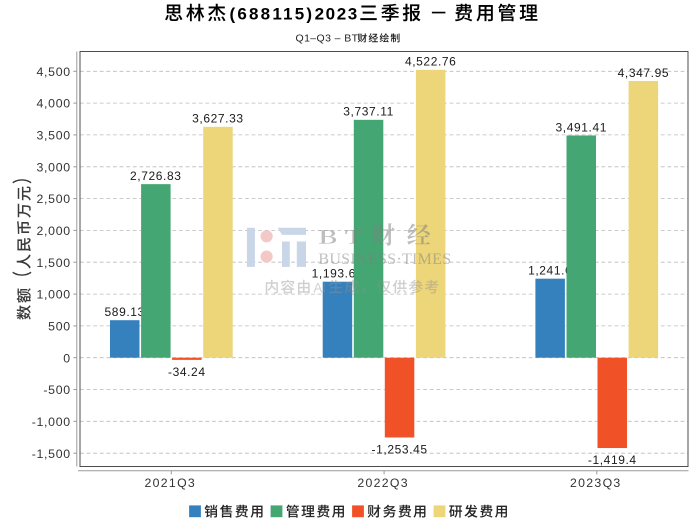  Describe the element at coordinates (187, 372) in the screenshot. I see `svg-text: -34.24` at that location.